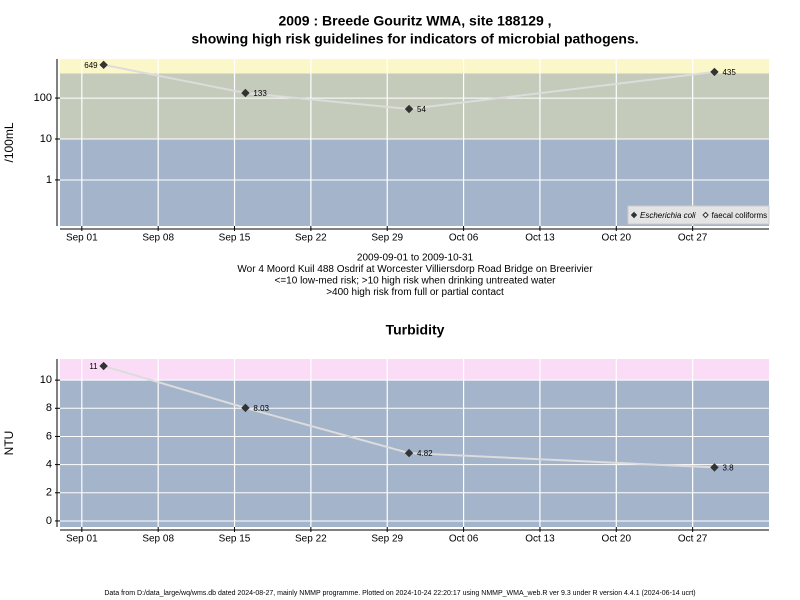  What do you see at coordinates (740, 215) in the screenshot?
I see `legend-label: faecal coliforms` at bounding box center [740, 215].